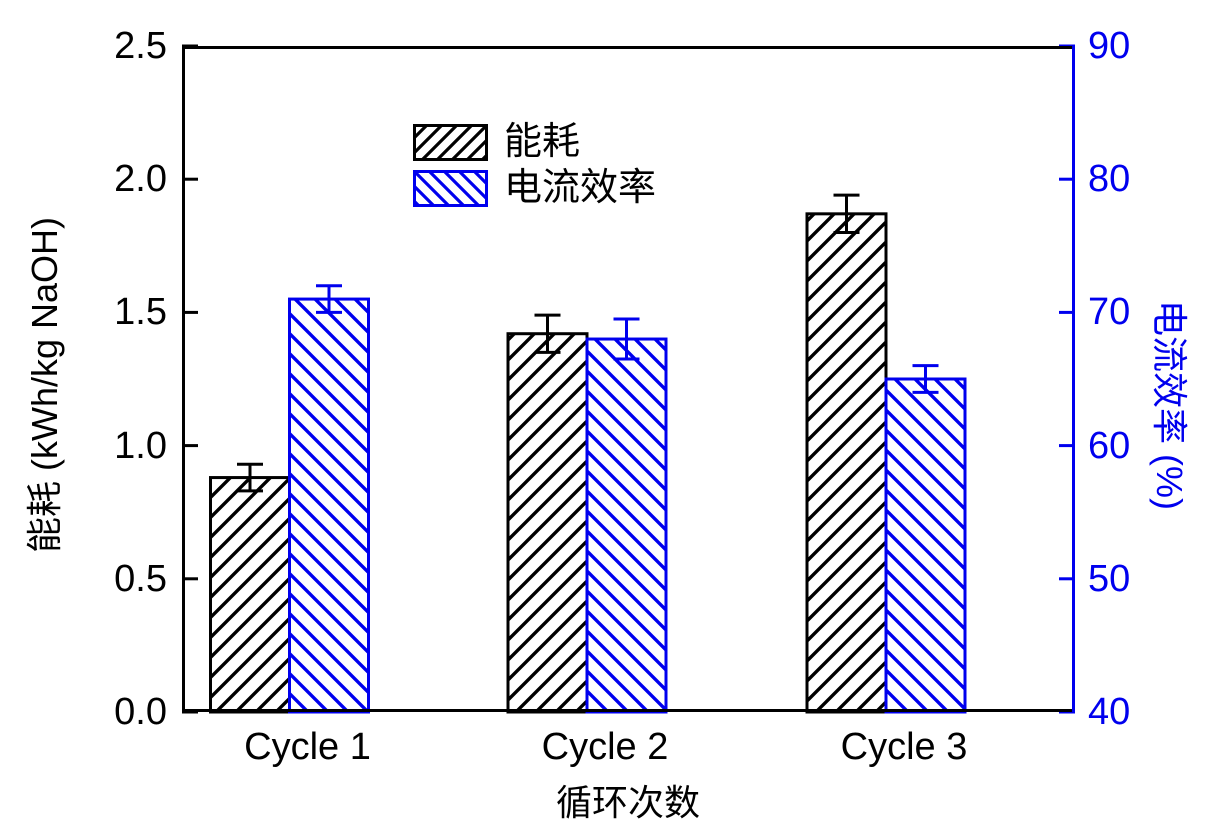  What do you see at coordinates (329, 505) in the screenshot?
I see `bar-efficiency-cycle1` at bounding box center [329, 505].